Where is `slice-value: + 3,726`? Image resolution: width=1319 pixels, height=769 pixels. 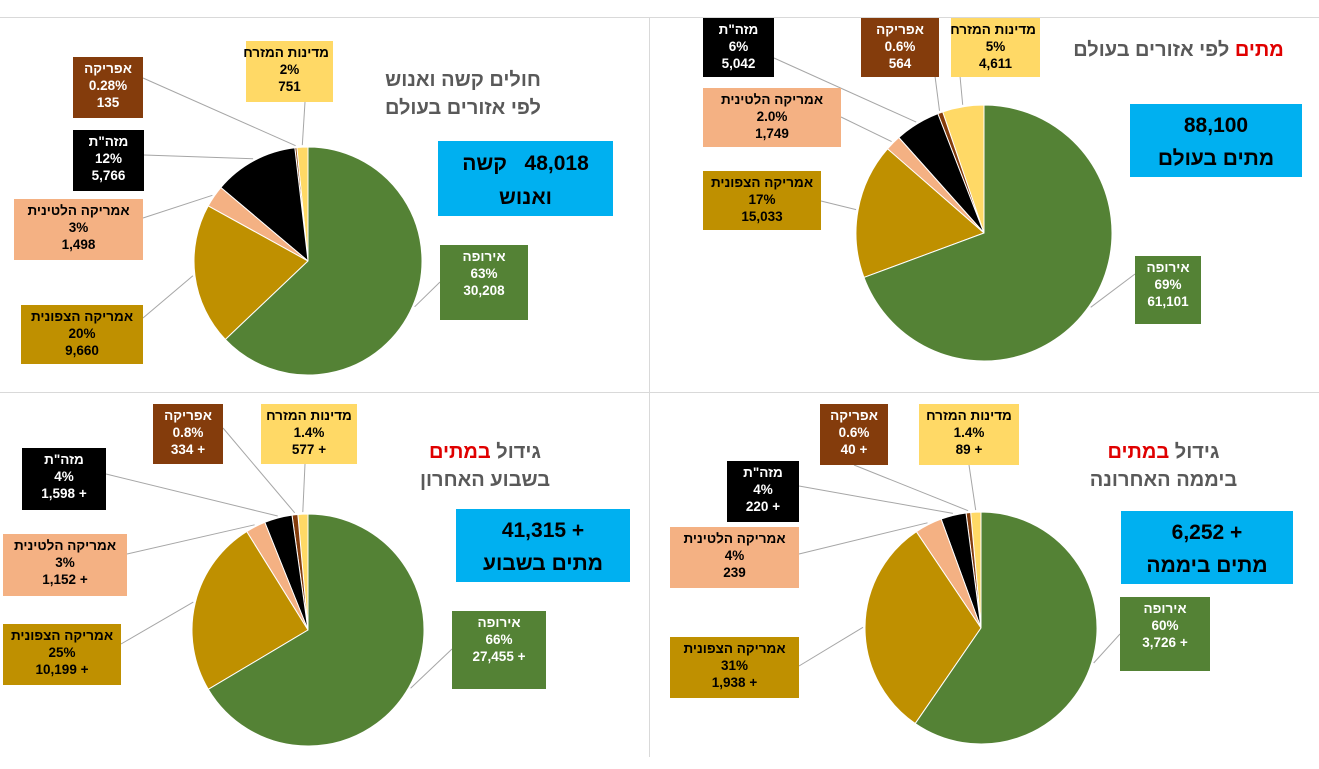 slice-value: + 3,726 is located at coordinates (1165, 642).